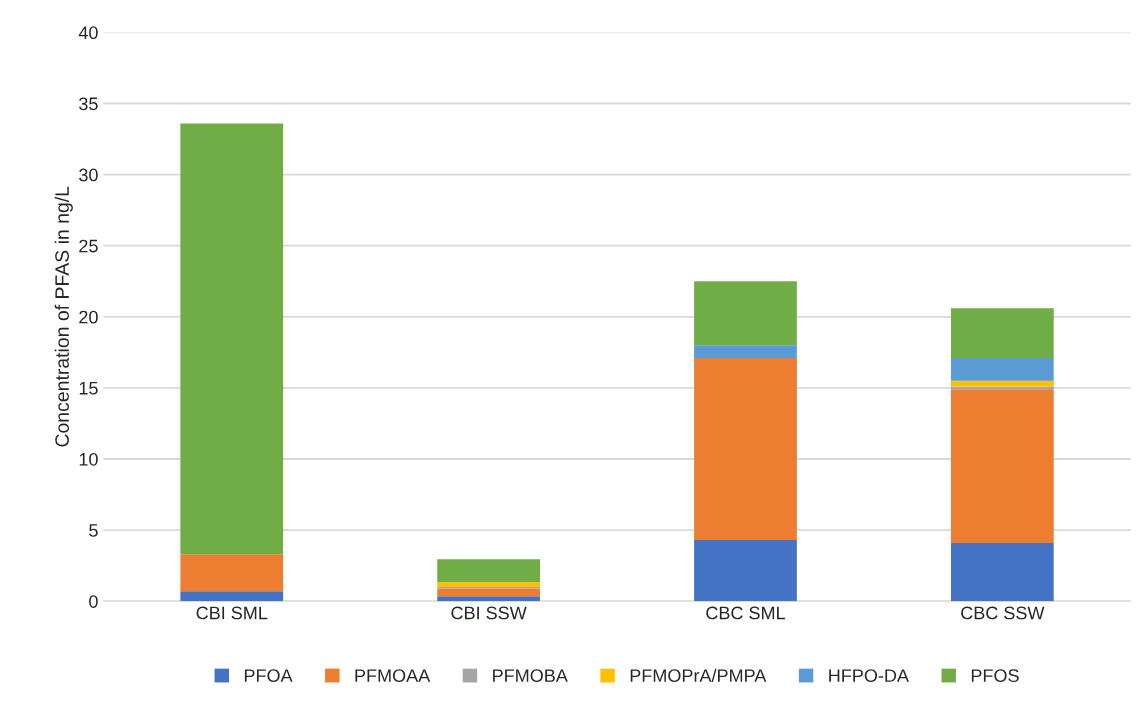 The height and width of the screenshot is (720, 1148). Describe the element at coordinates (88, 459) in the screenshot. I see `y-tick-label: 10` at that location.